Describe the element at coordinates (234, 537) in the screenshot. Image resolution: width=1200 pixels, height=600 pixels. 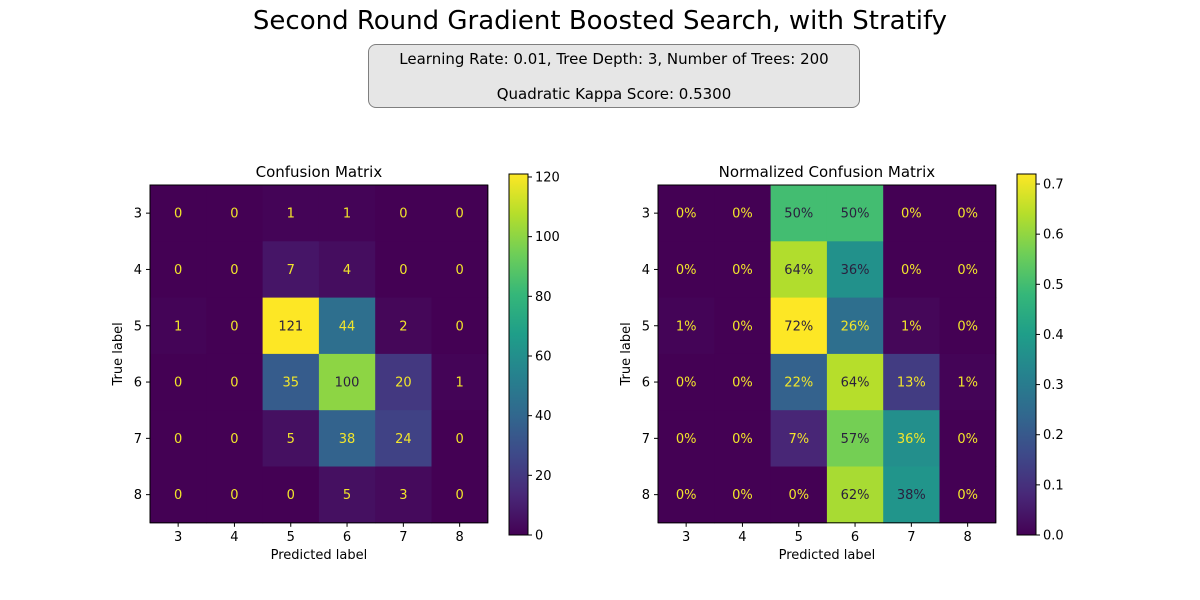
I see `x-tick-label: 4` at that location.